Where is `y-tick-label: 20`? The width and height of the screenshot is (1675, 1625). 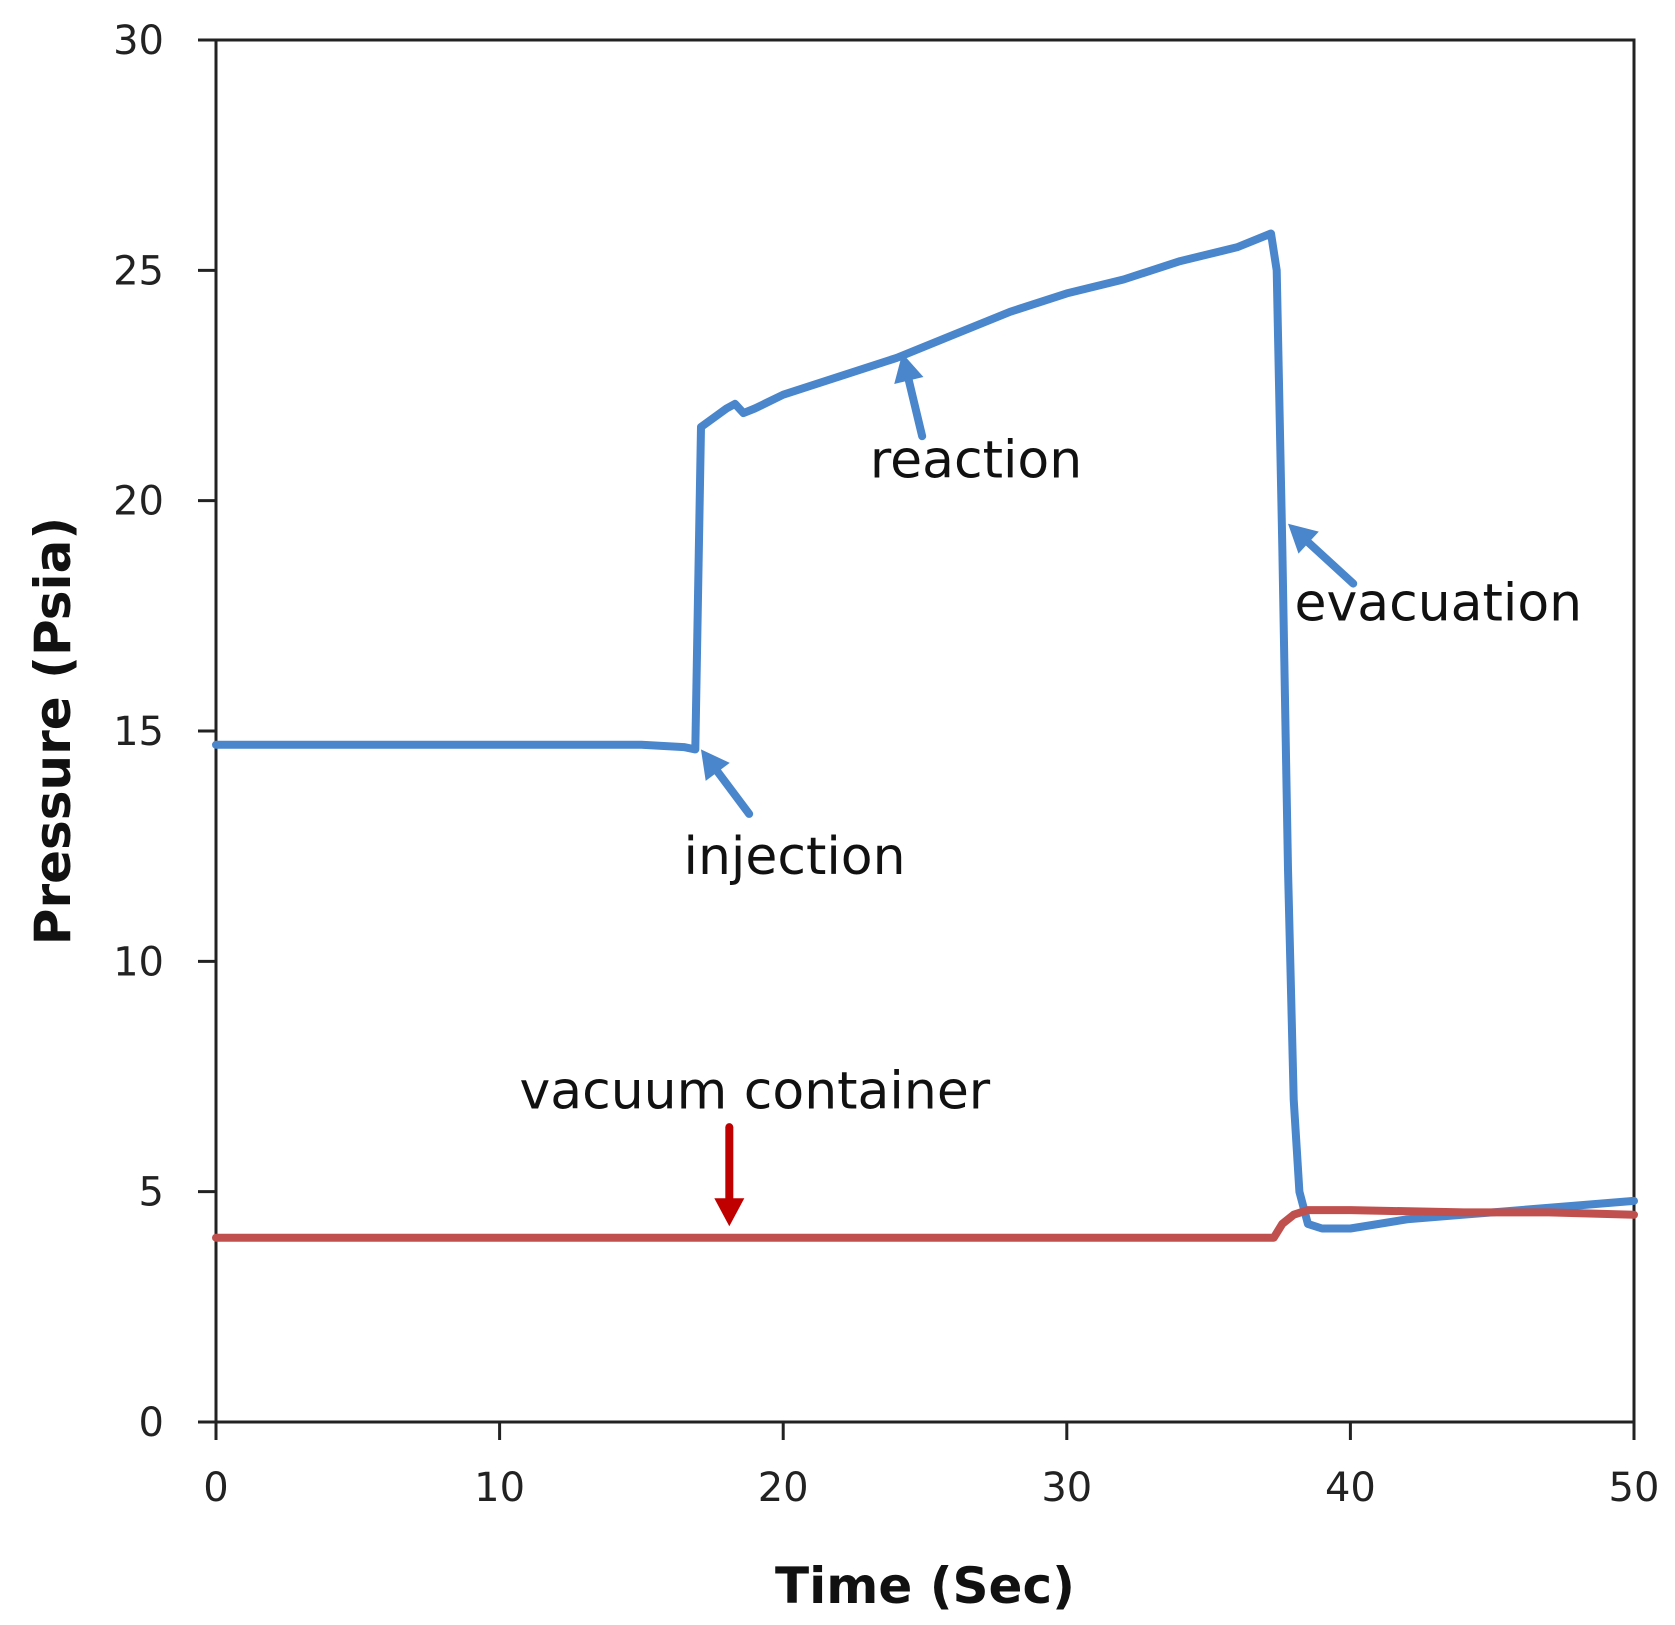
y-tick-label: 20 is located at coordinates (138, 502).